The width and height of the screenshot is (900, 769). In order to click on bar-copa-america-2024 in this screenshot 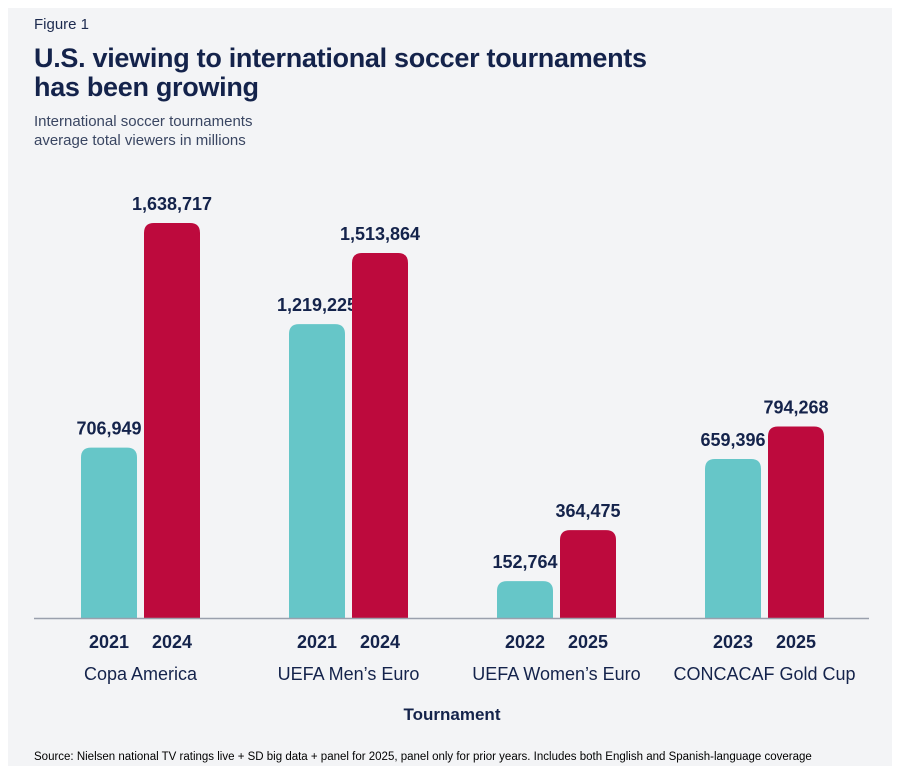, I will do `click(172, 420)`.